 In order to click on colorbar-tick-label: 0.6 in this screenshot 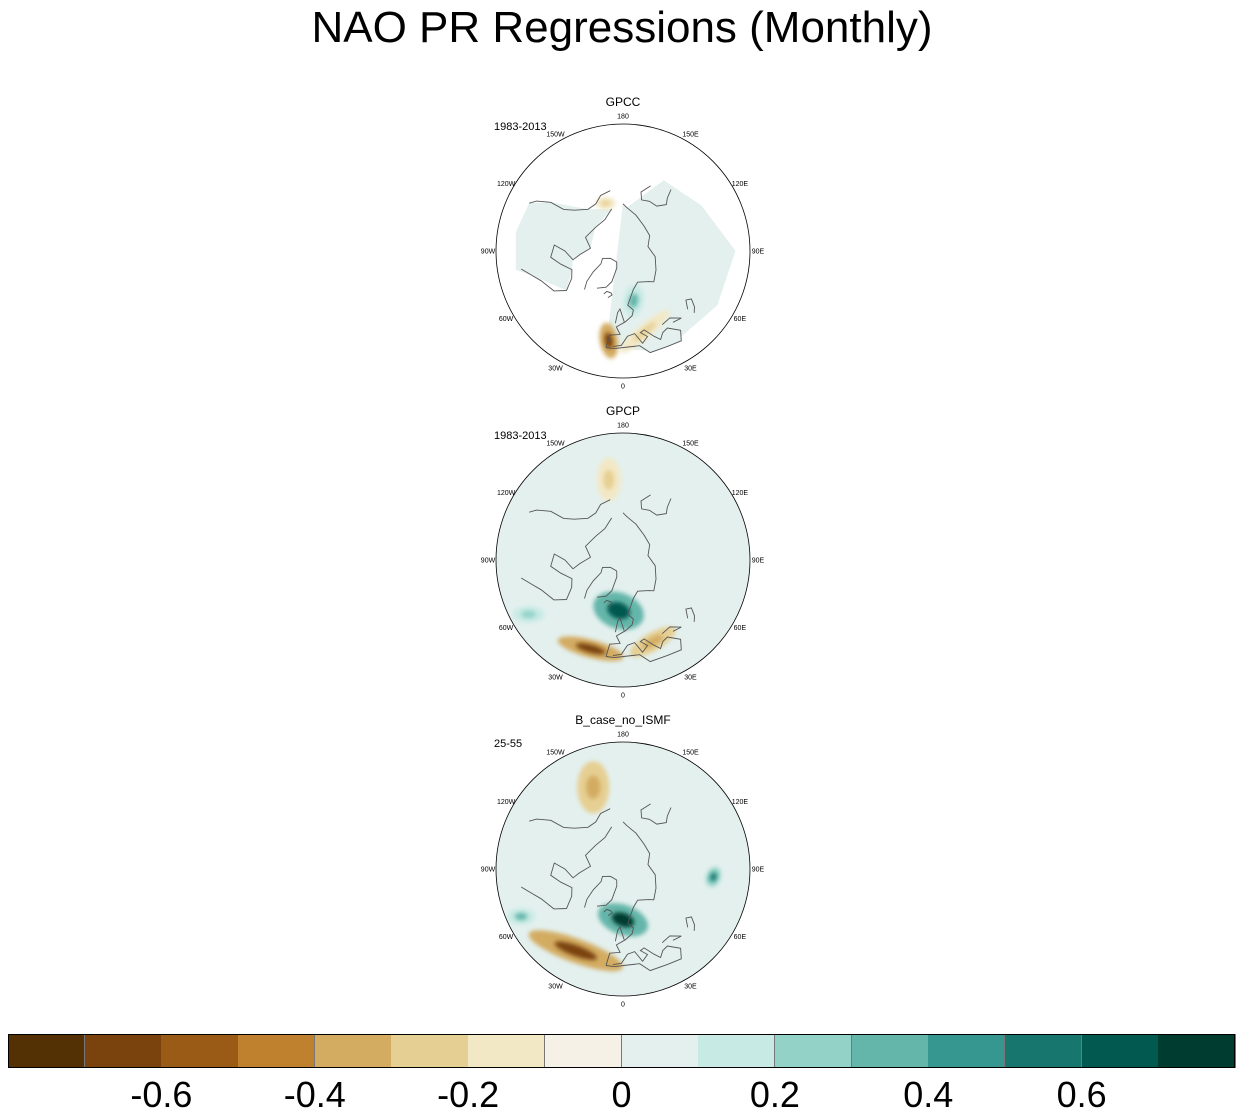, I will do `click(1081, 1094)`.